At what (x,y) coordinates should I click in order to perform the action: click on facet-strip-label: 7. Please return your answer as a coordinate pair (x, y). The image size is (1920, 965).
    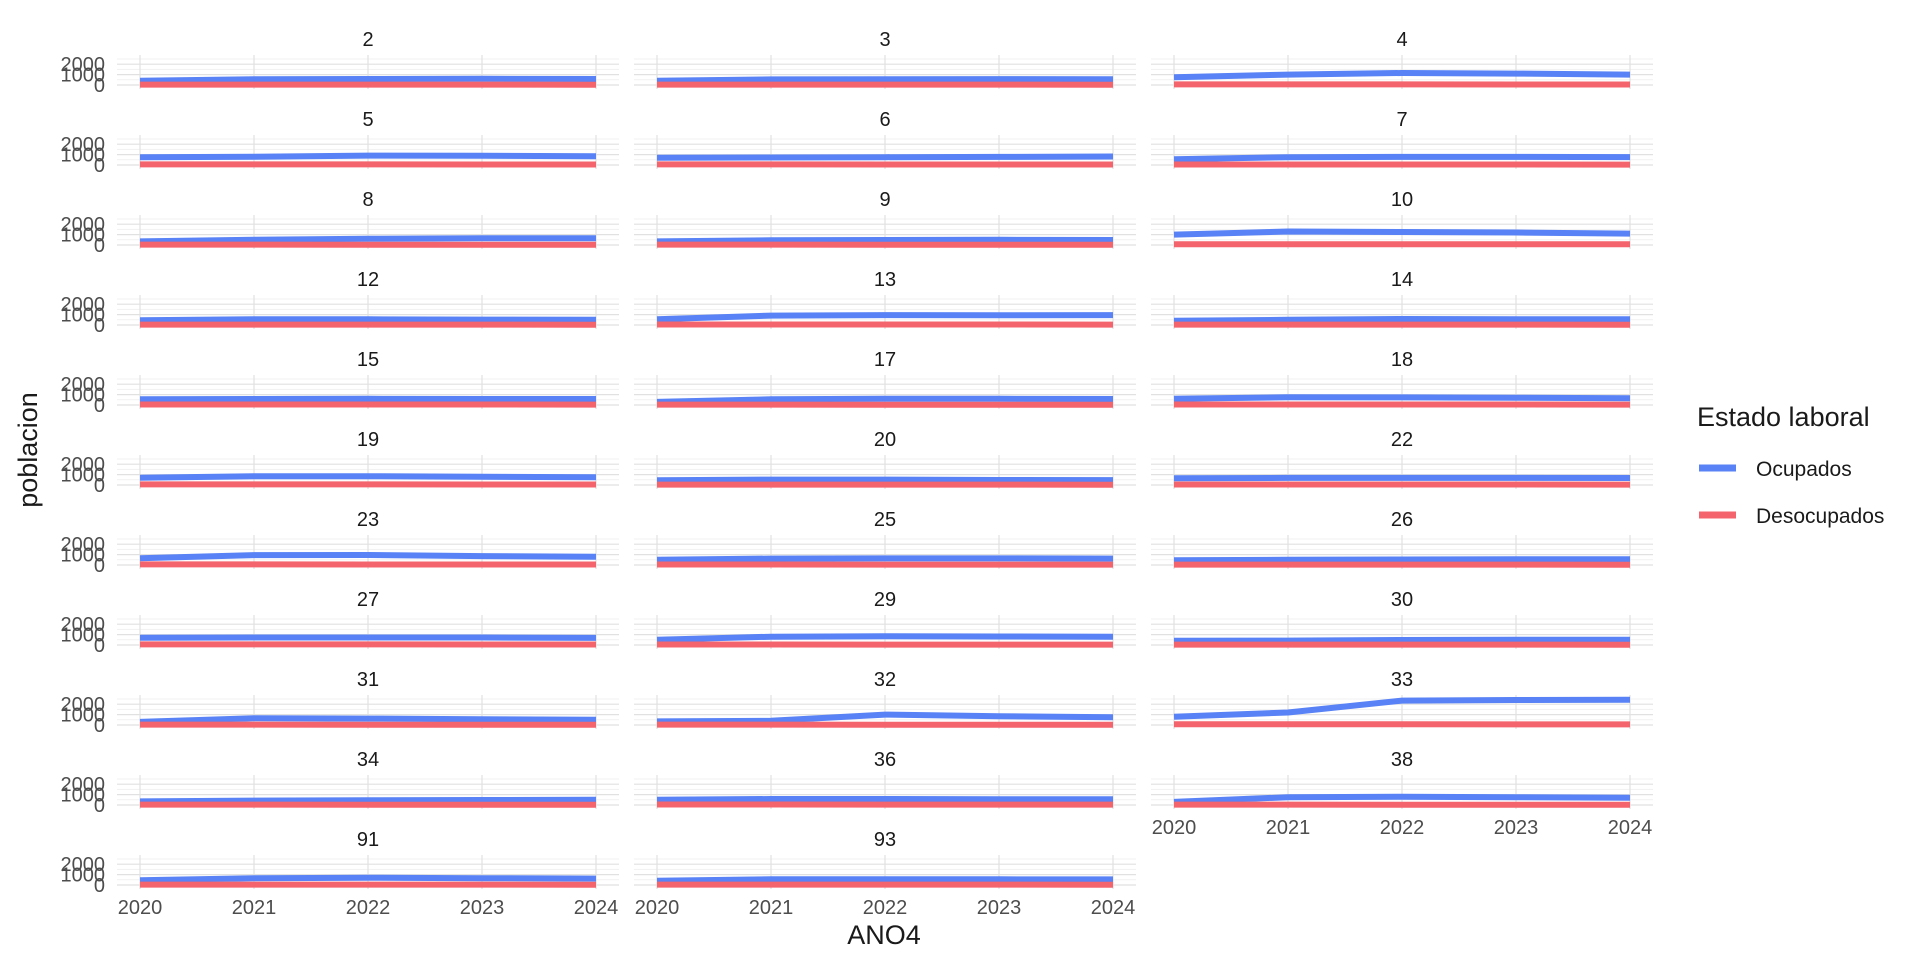
    Looking at the image, I should click on (1401, 120).